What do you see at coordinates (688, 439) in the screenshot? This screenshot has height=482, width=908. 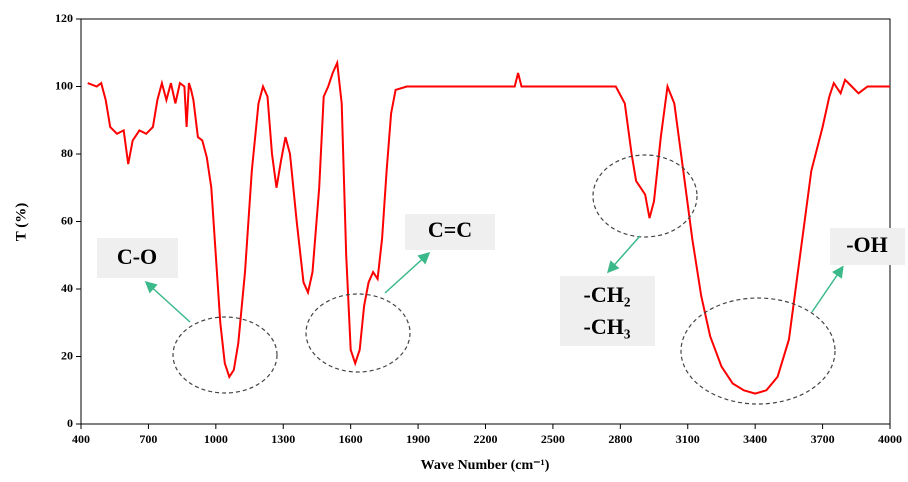 I see `x-tick-label: 3100` at bounding box center [688, 439].